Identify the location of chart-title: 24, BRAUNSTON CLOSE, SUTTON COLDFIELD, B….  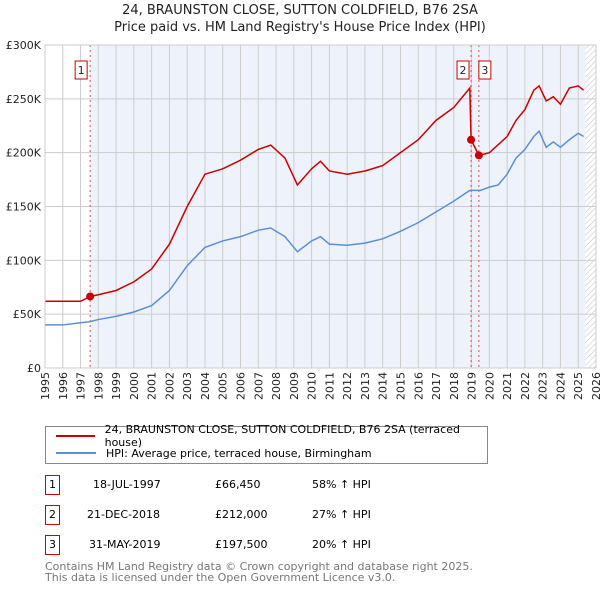
(300, 10).